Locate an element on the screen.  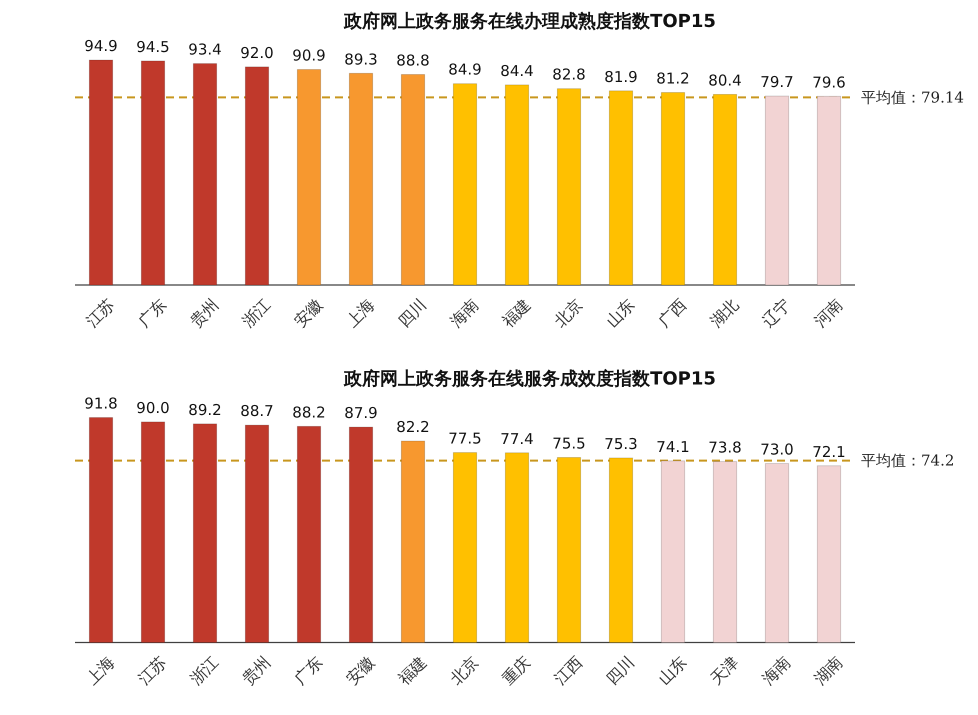
data-label: 88.8 is located at coordinates (413, 60).